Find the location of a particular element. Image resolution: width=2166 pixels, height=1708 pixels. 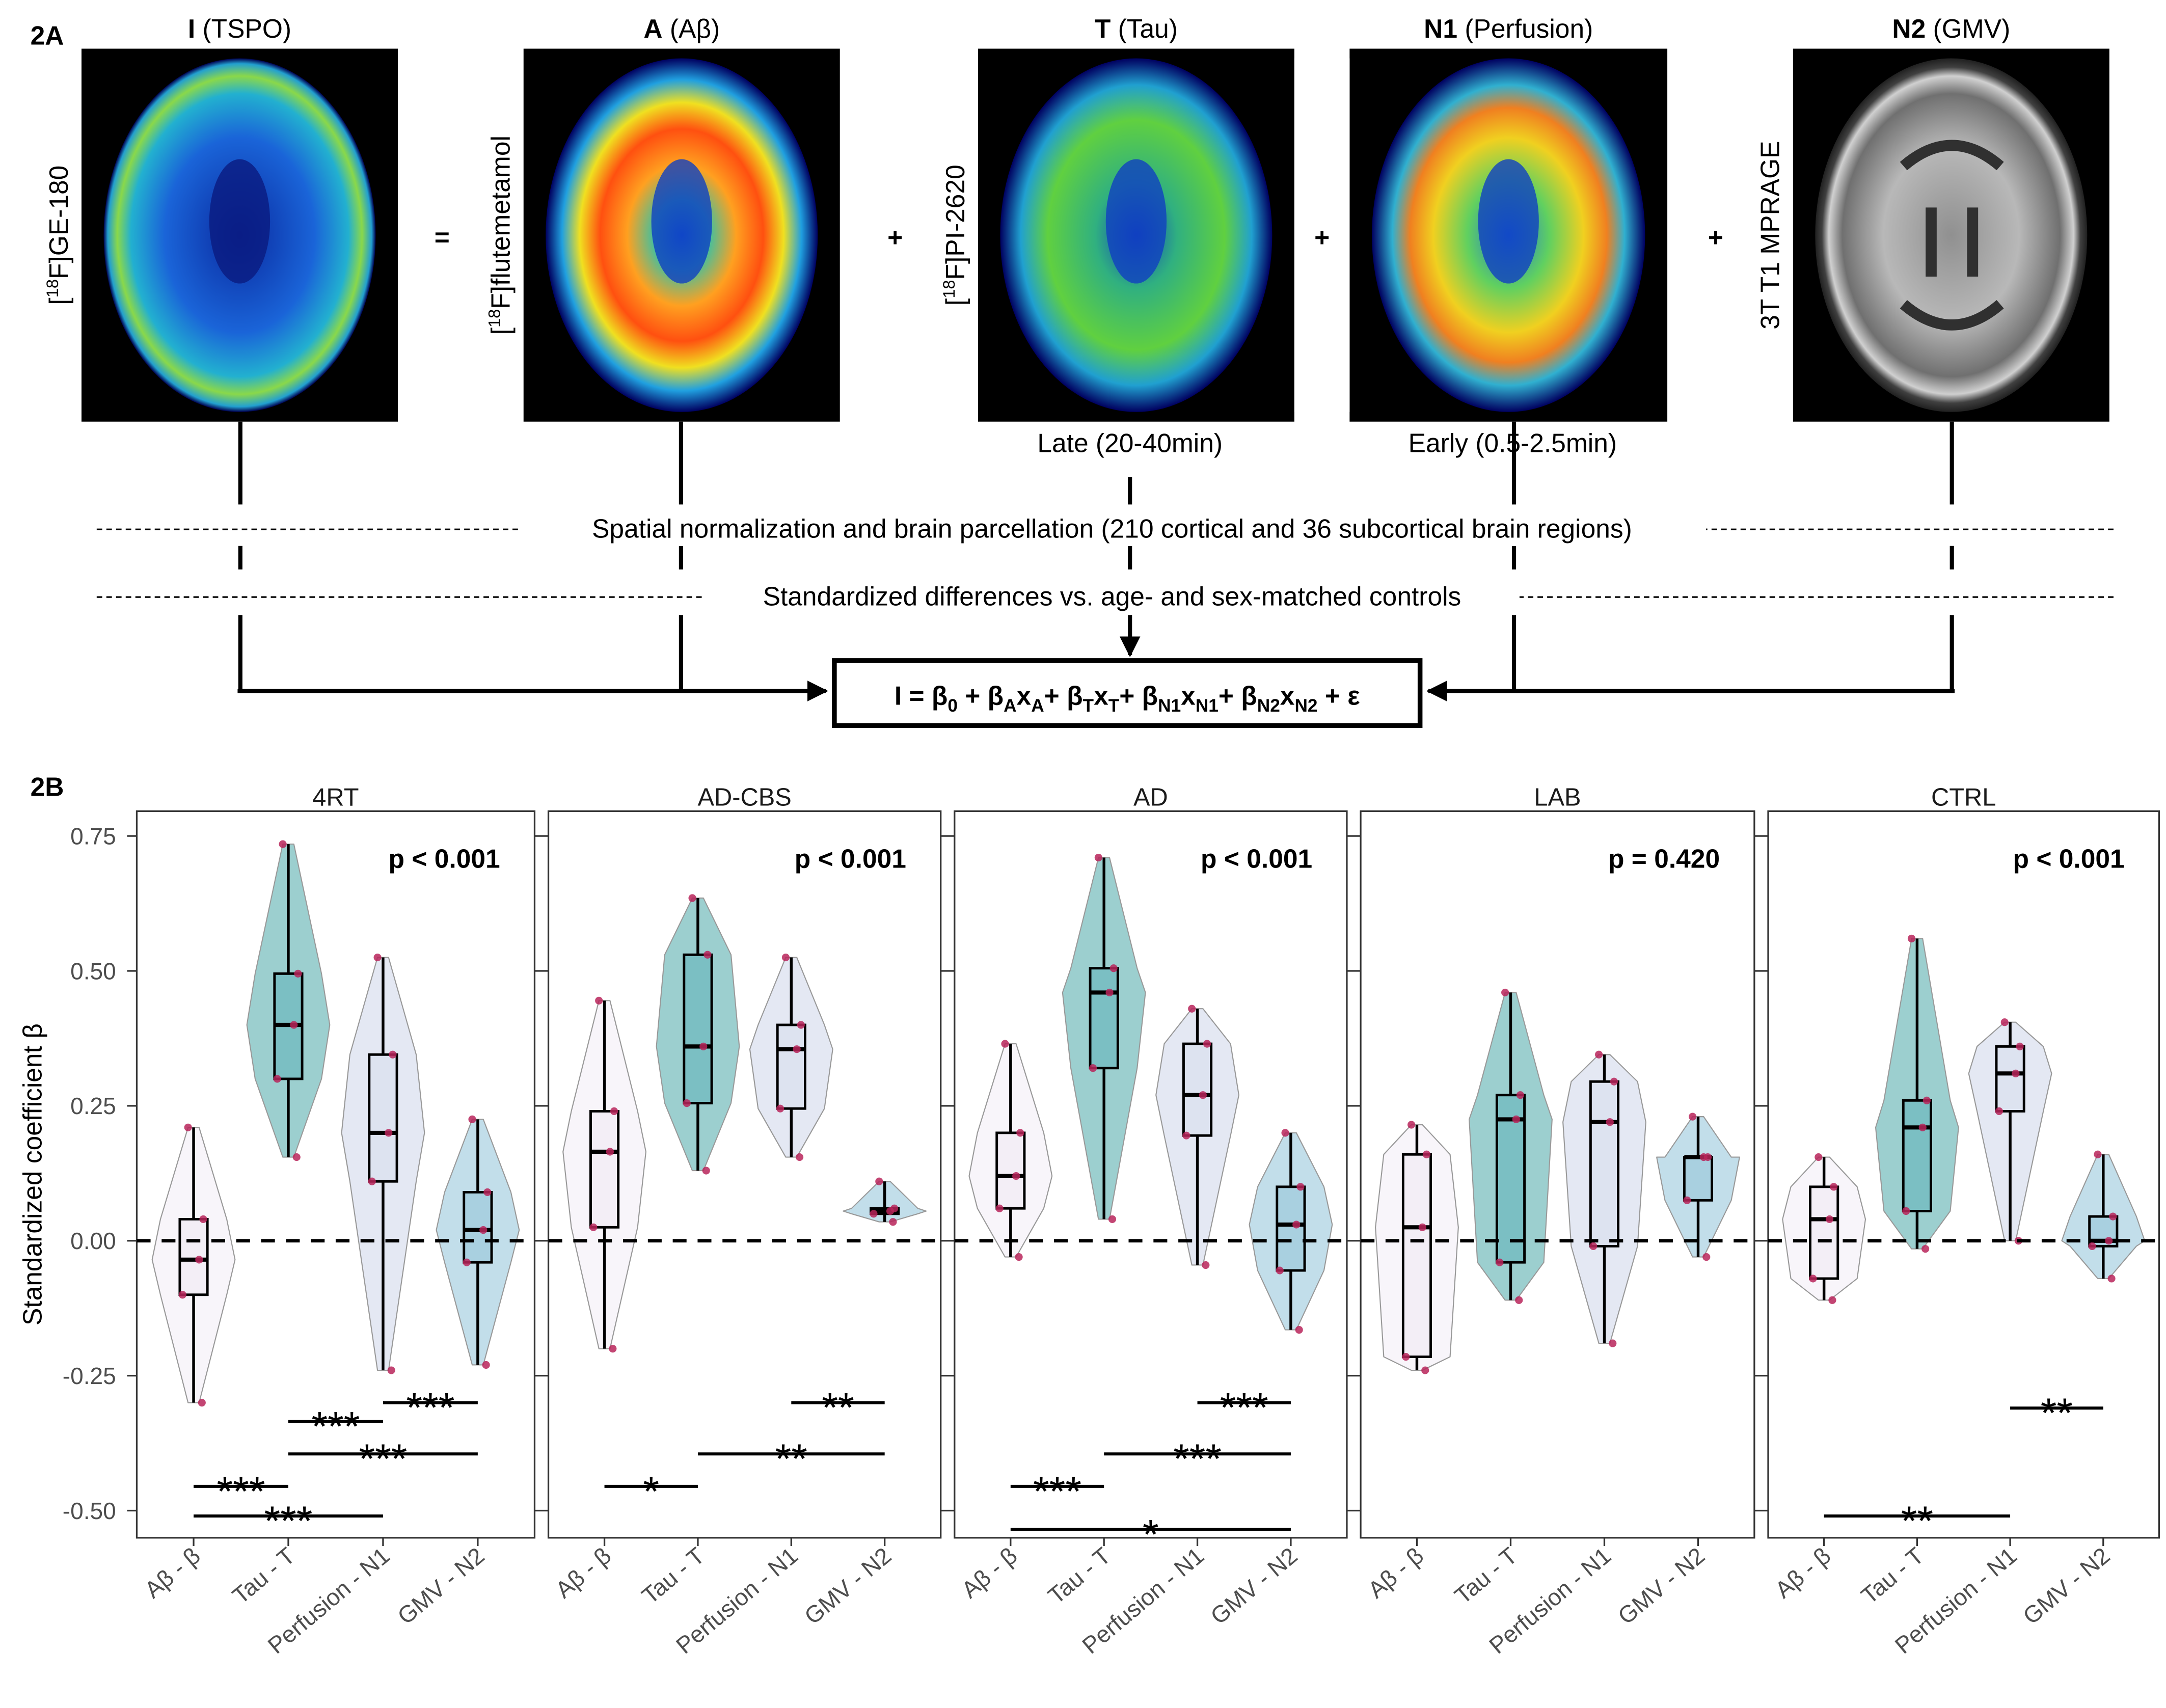

ventricle-region is located at coordinates (1508, 222).